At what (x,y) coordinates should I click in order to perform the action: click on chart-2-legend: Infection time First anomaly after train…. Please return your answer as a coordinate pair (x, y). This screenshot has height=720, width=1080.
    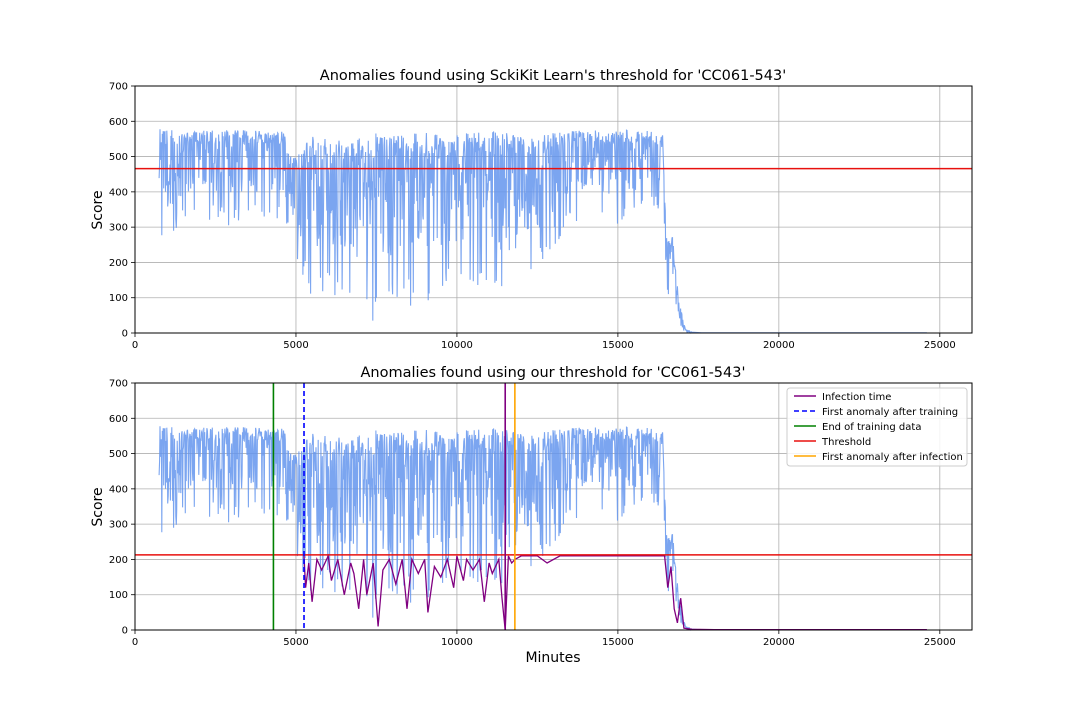
    Looking at the image, I should click on (877, 427).